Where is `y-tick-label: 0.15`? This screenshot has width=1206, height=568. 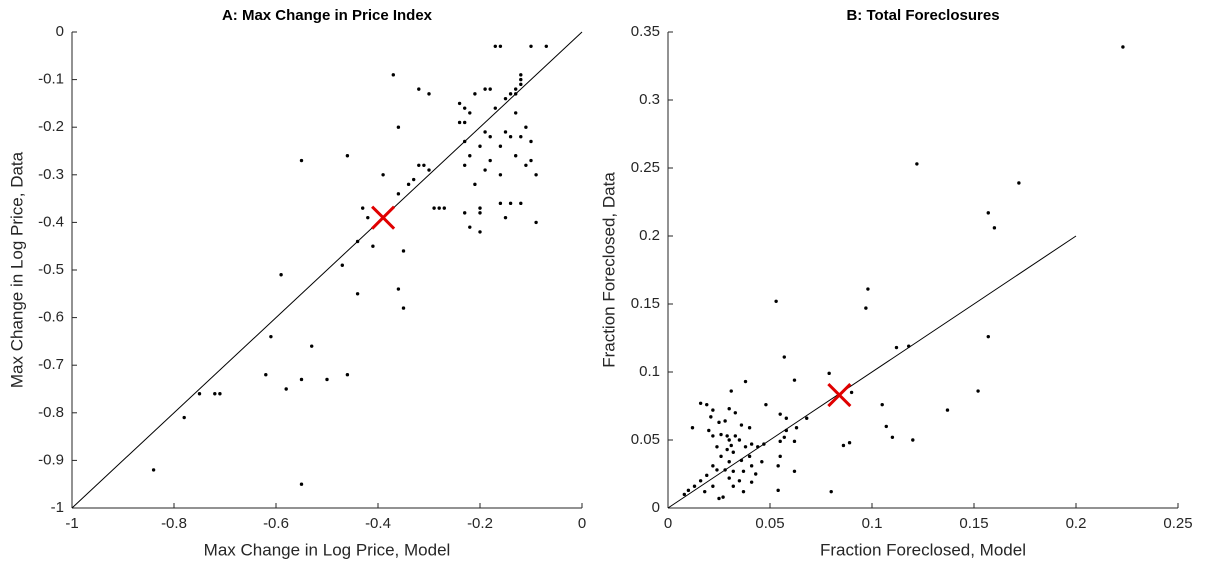 y-tick-label: 0.15 is located at coordinates (645, 303).